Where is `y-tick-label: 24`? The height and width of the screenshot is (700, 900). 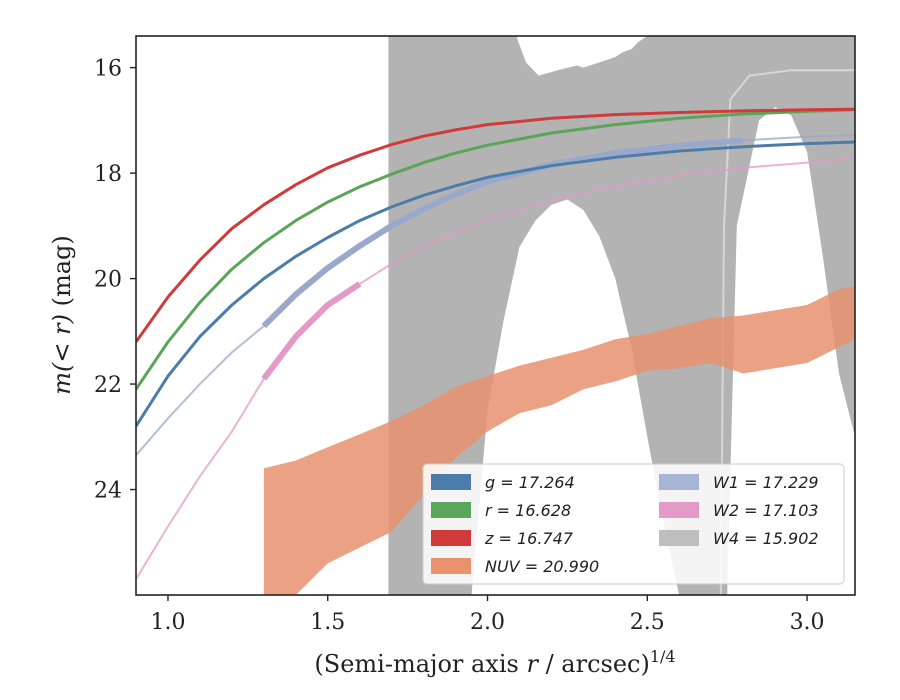
y-tick-label: 24 is located at coordinates (108, 491).